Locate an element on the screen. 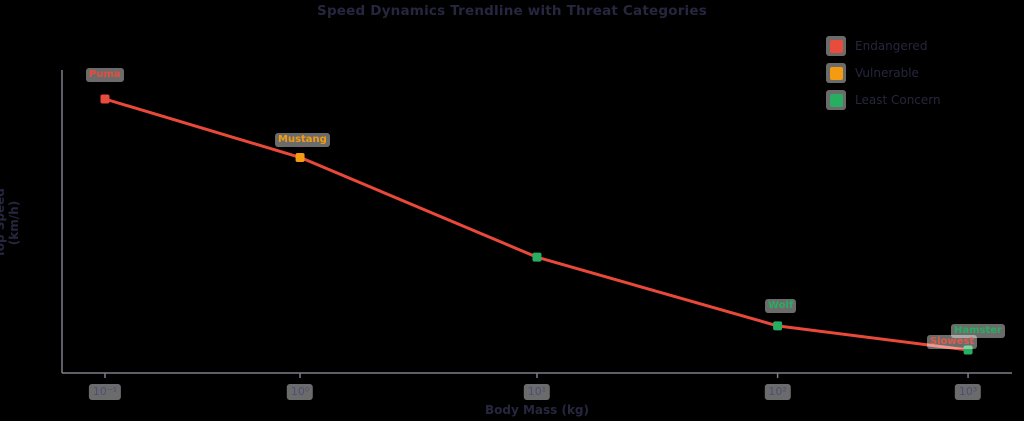  legend-entry: Vulnerable is located at coordinates (883, 73).